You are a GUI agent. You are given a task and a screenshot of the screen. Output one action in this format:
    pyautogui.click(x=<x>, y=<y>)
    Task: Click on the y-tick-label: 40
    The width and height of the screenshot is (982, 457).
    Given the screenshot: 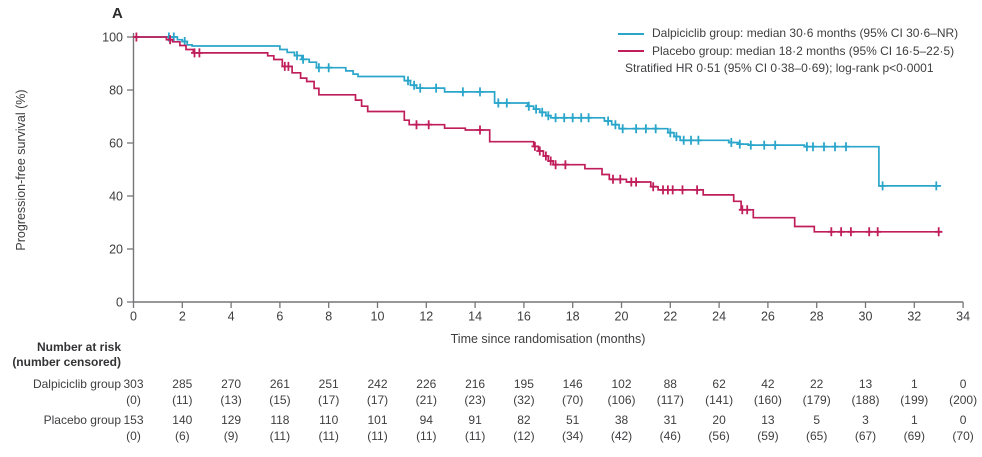 What is the action you would take?
    pyautogui.click(x=116, y=197)
    